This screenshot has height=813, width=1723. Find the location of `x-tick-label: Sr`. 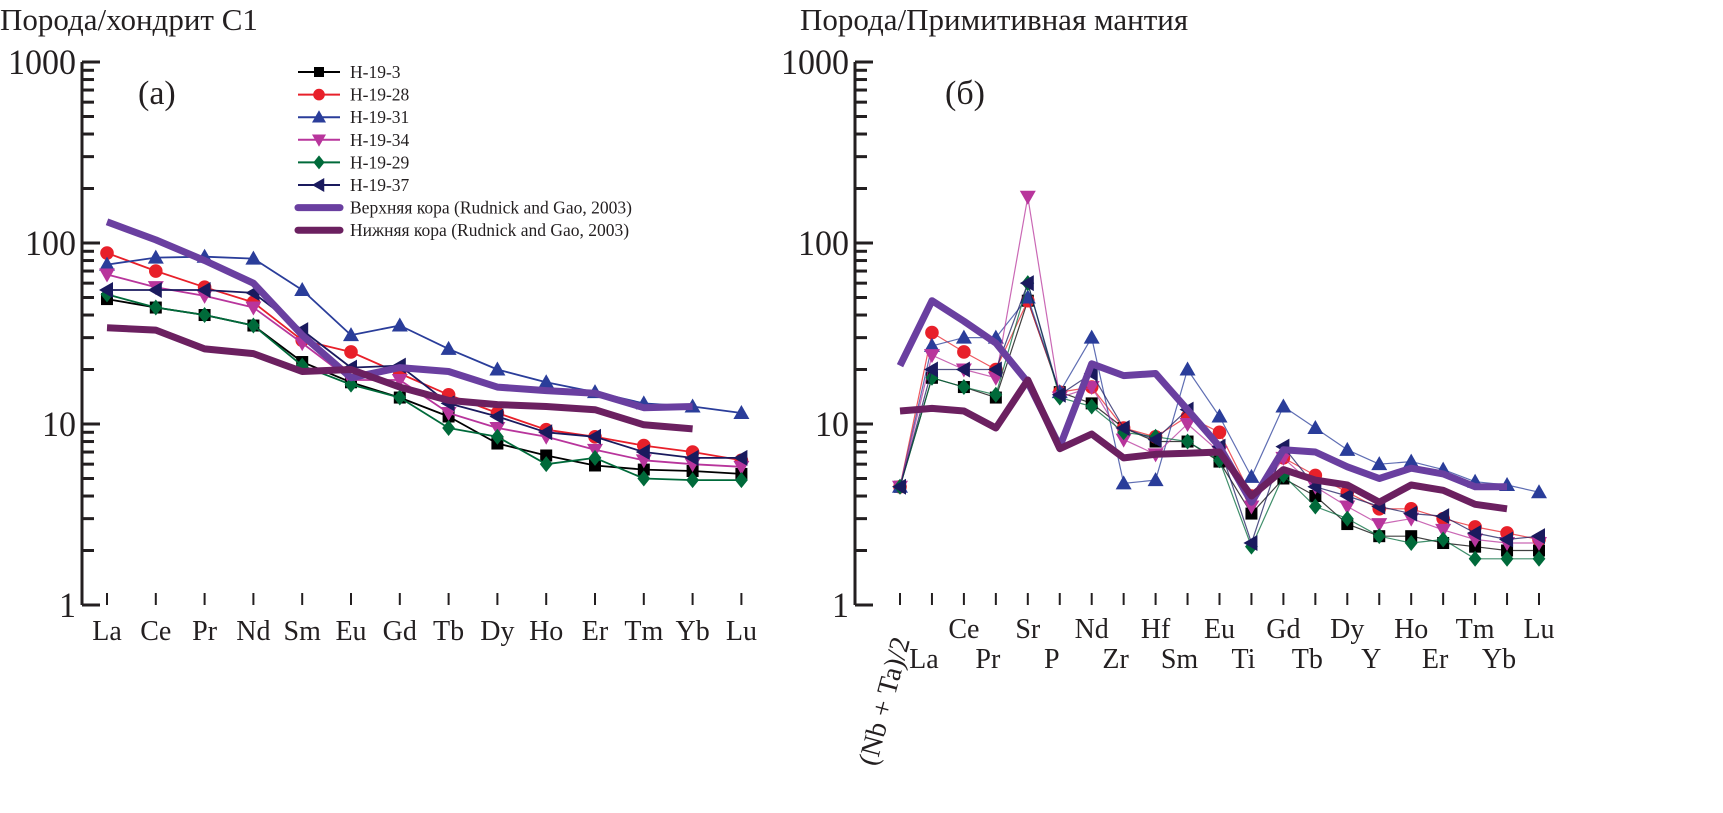

x-tick-label: Sr is located at coordinates (1028, 629).